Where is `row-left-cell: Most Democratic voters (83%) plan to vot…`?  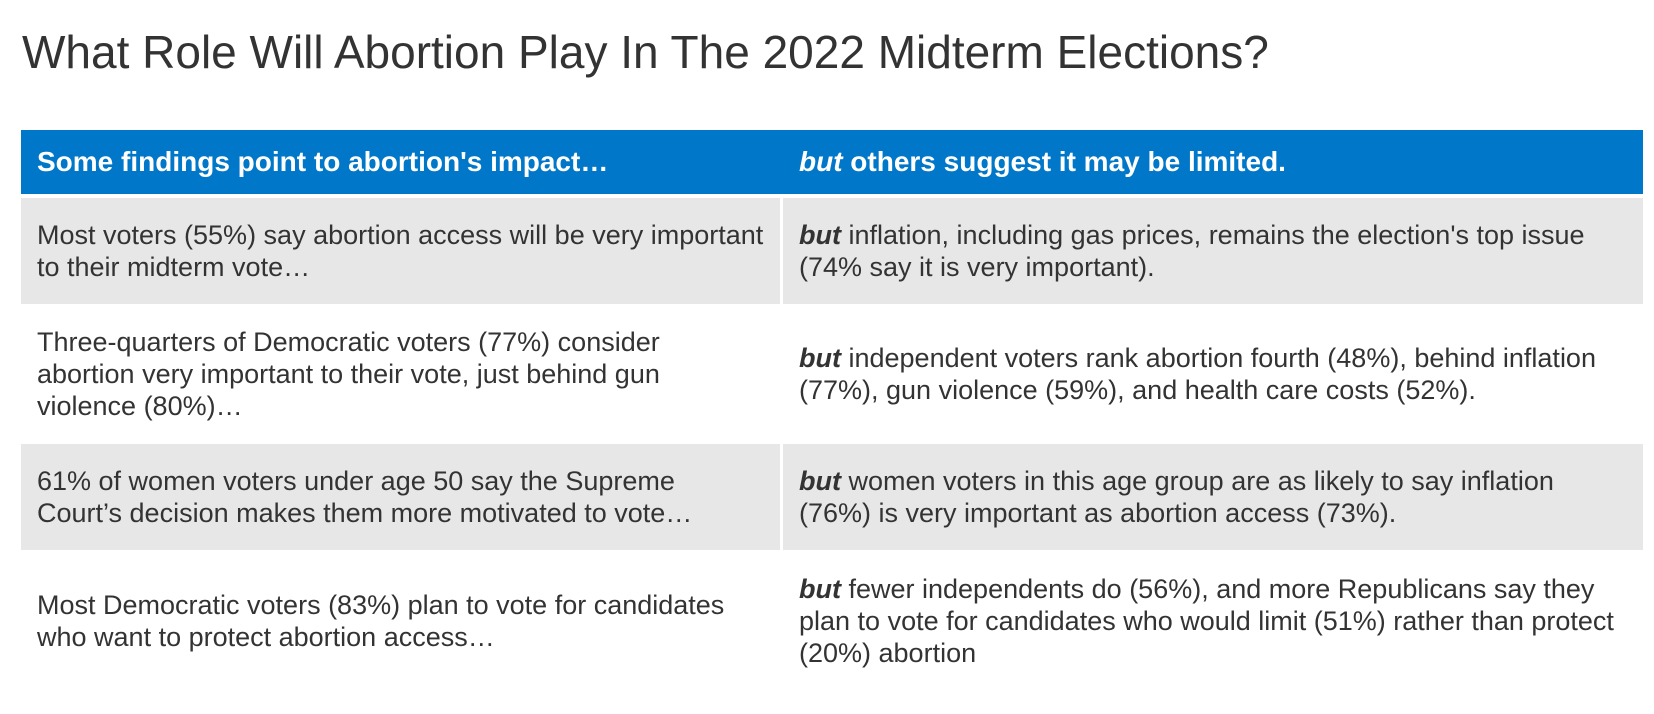 row-left-cell: Most Democratic voters (83%) plan to vot… is located at coordinates (402, 621).